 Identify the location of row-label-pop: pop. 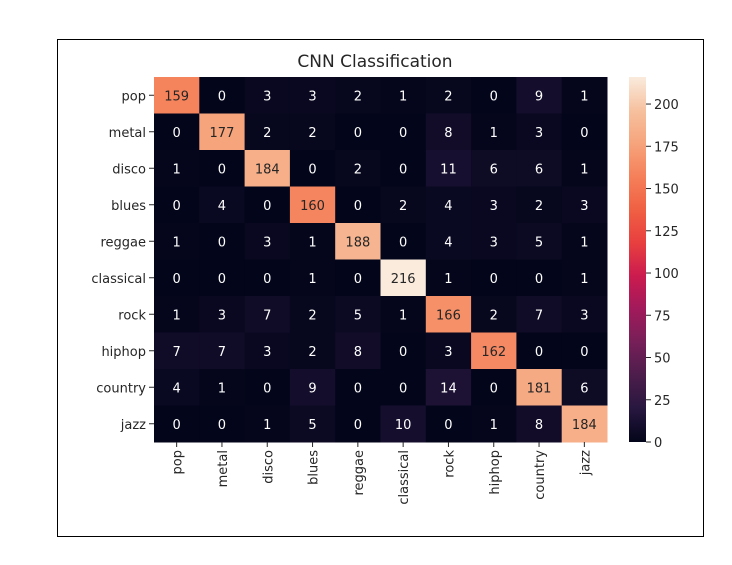
(134, 96).